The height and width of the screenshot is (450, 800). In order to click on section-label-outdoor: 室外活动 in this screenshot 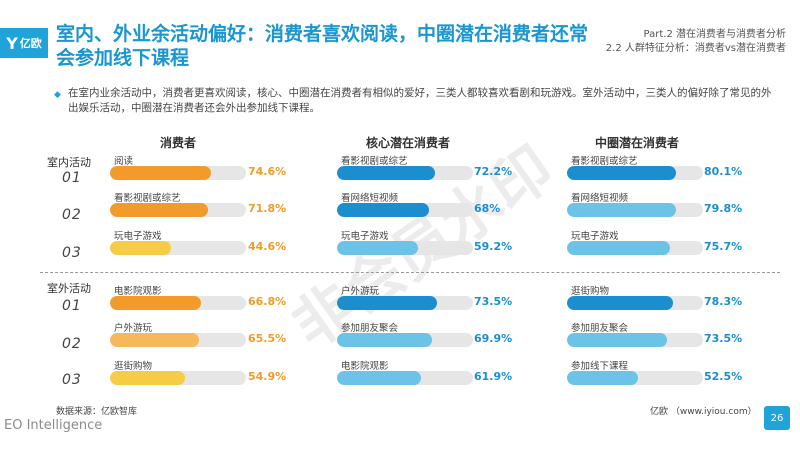, I will do `click(69, 288)`.